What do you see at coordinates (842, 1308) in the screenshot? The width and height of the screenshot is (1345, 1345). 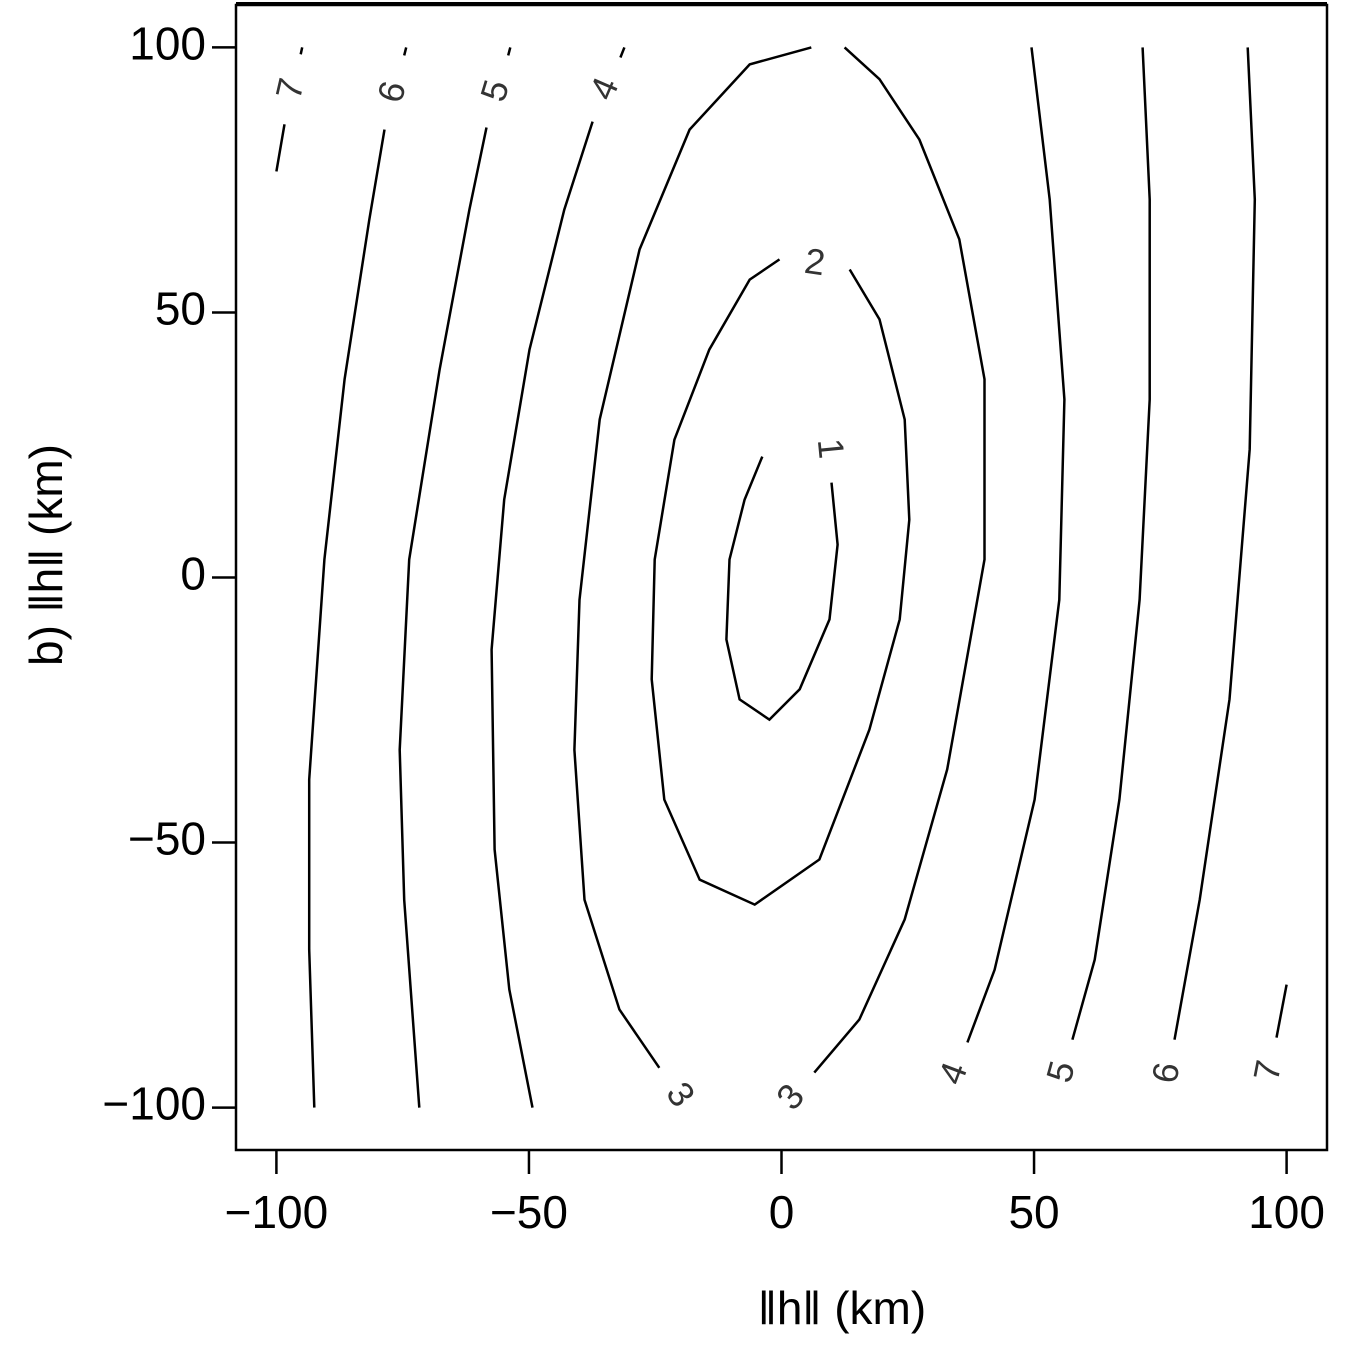 I see `x-axis-title: ‖h‖ (km)` at bounding box center [842, 1308].